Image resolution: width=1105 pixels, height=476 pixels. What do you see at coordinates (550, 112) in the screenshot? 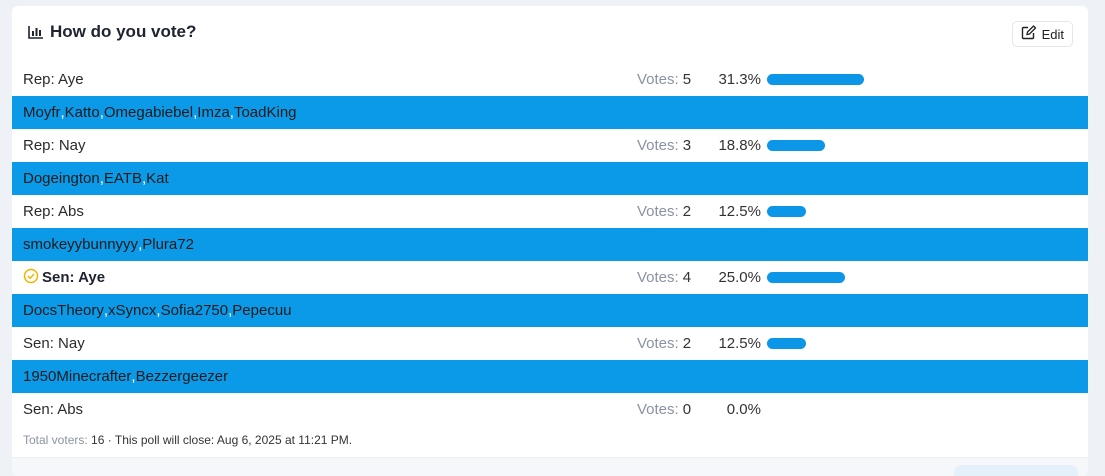
I see `voters-list-row: Moyfr, Katto, Omegabiebel, Imza, ToadKing` at bounding box center [550, 112].